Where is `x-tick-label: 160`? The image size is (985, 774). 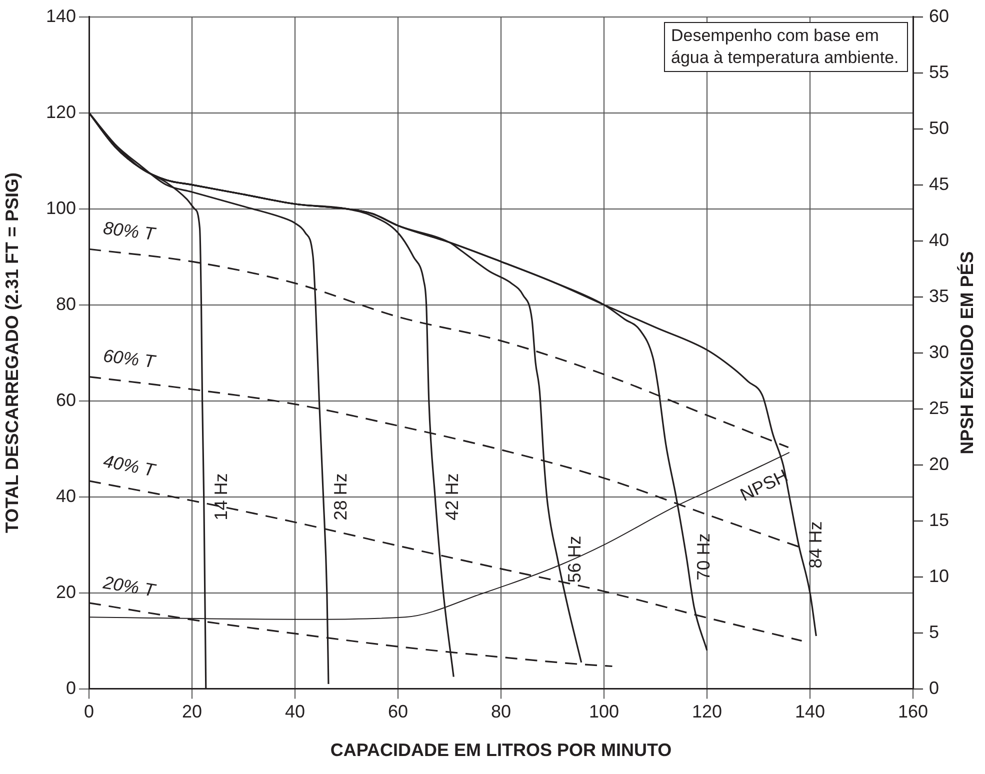
x-tick-label: 160 is located at coordinates (913, 712).